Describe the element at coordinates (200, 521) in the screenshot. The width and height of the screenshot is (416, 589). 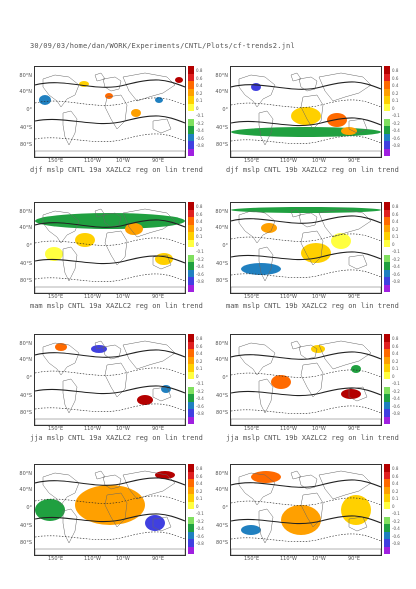
I see `colorbar-label: -0.2` at that location.